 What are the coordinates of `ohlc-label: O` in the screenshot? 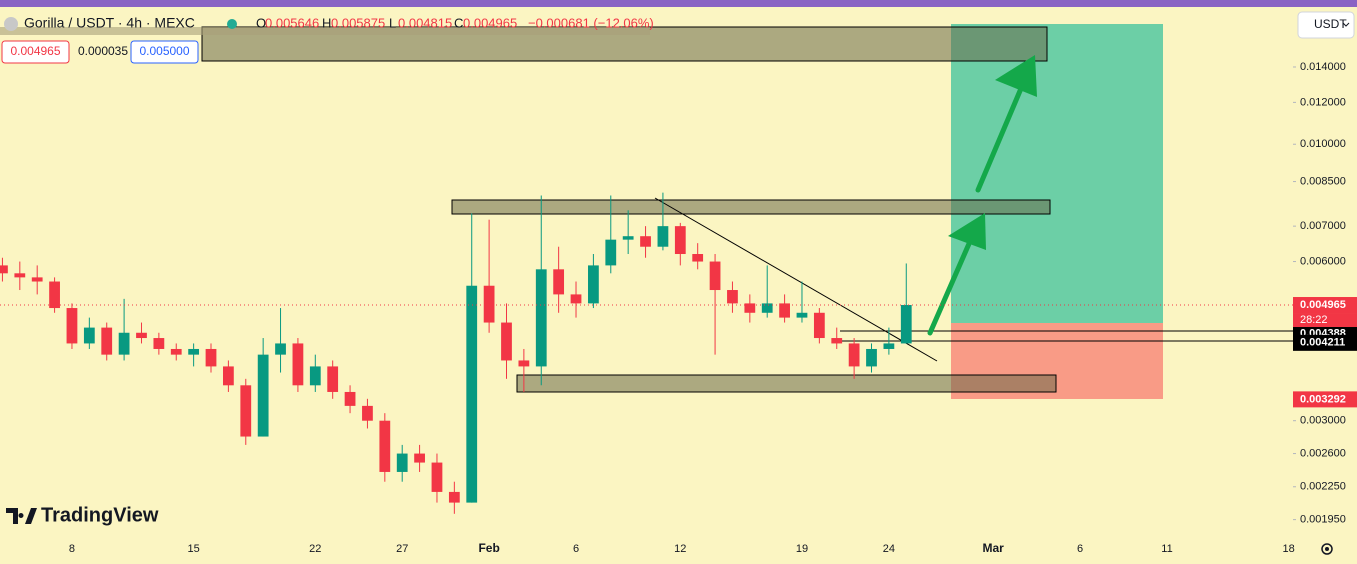 It's located at (261, 22).